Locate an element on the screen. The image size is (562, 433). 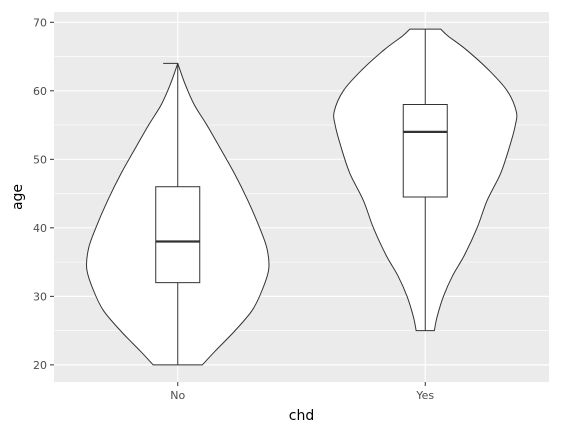
box-yes is located at coordinates (425, 151).